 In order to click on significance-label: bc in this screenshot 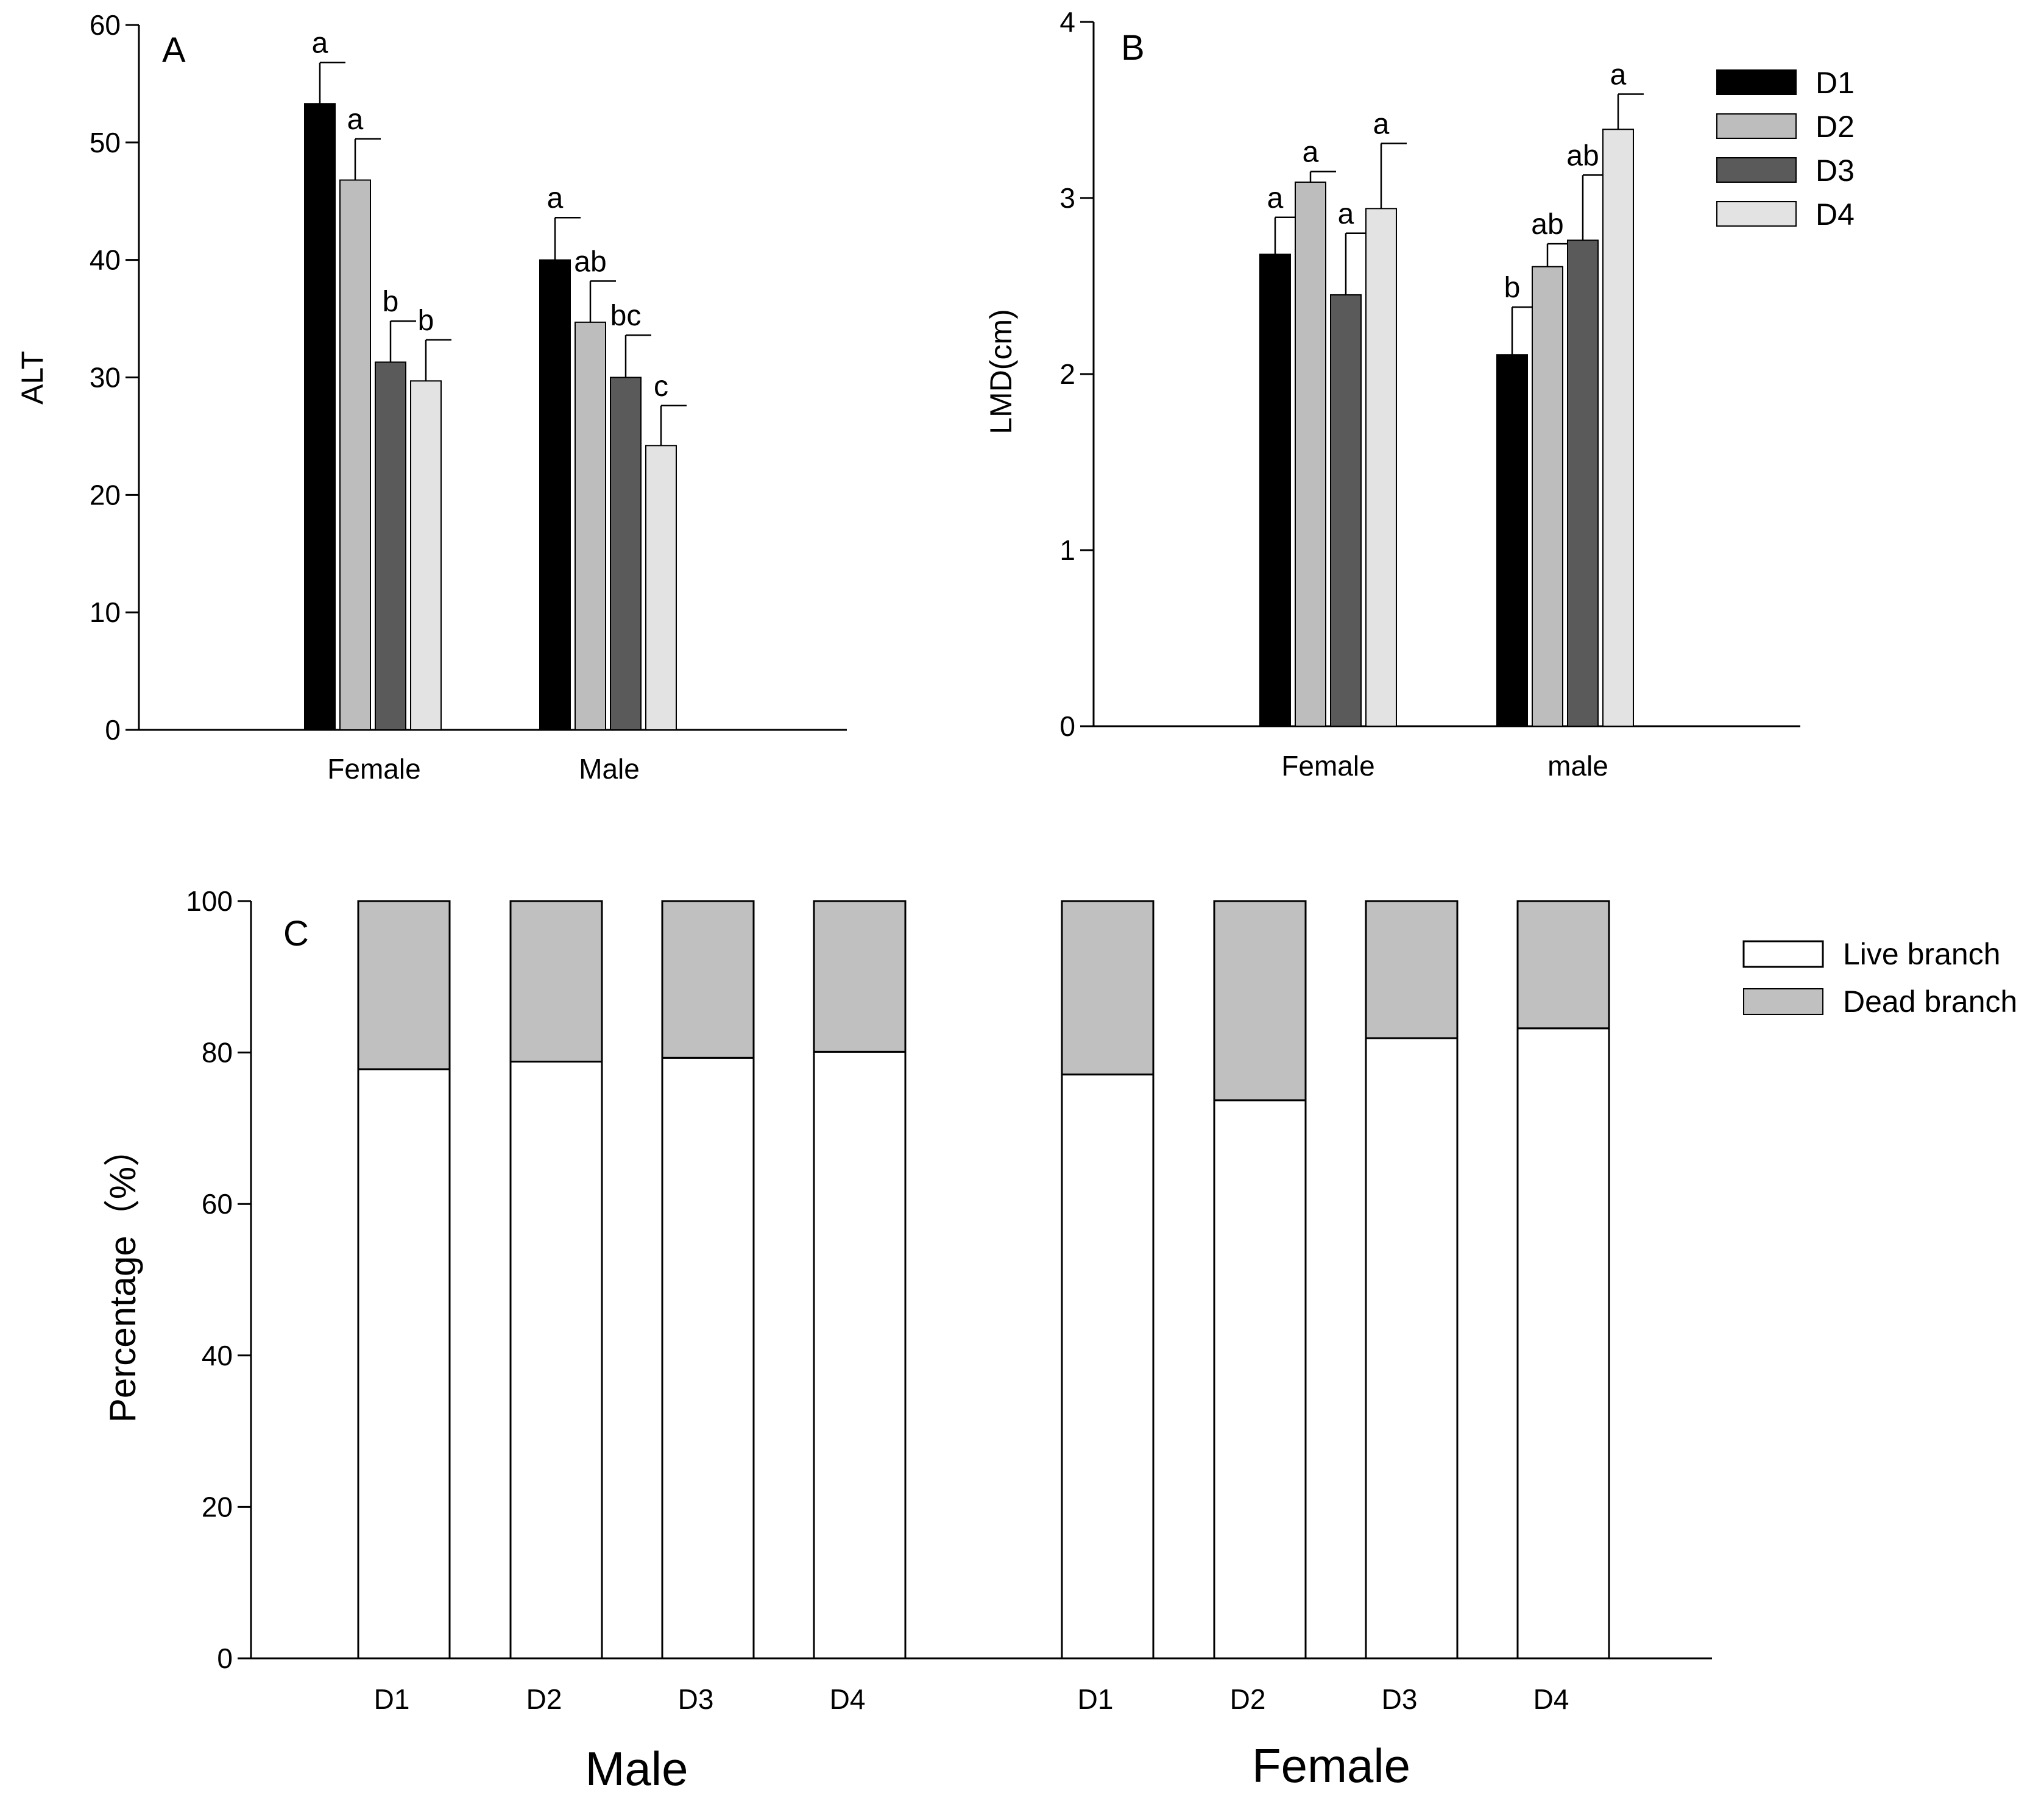, I will do `click(626, 316)`.